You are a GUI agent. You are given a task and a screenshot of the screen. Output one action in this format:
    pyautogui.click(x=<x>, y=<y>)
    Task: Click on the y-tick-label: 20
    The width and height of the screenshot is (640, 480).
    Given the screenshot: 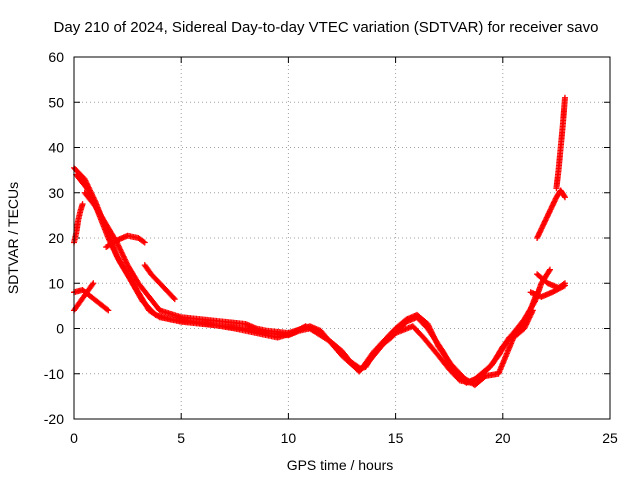 What is the action you would take?
    pyautogui.click(x=56, y=238)
    